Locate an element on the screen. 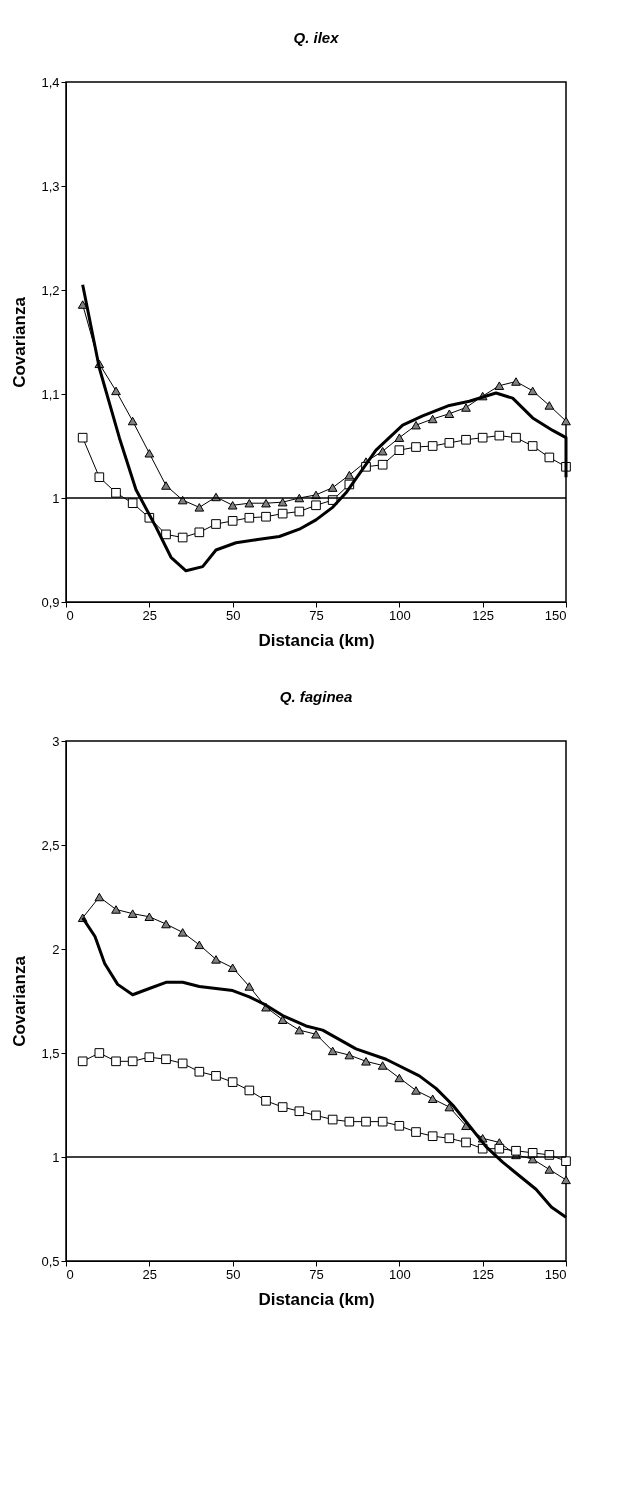  y-tick-label: 1,3 is located at coordinates (50, 186).